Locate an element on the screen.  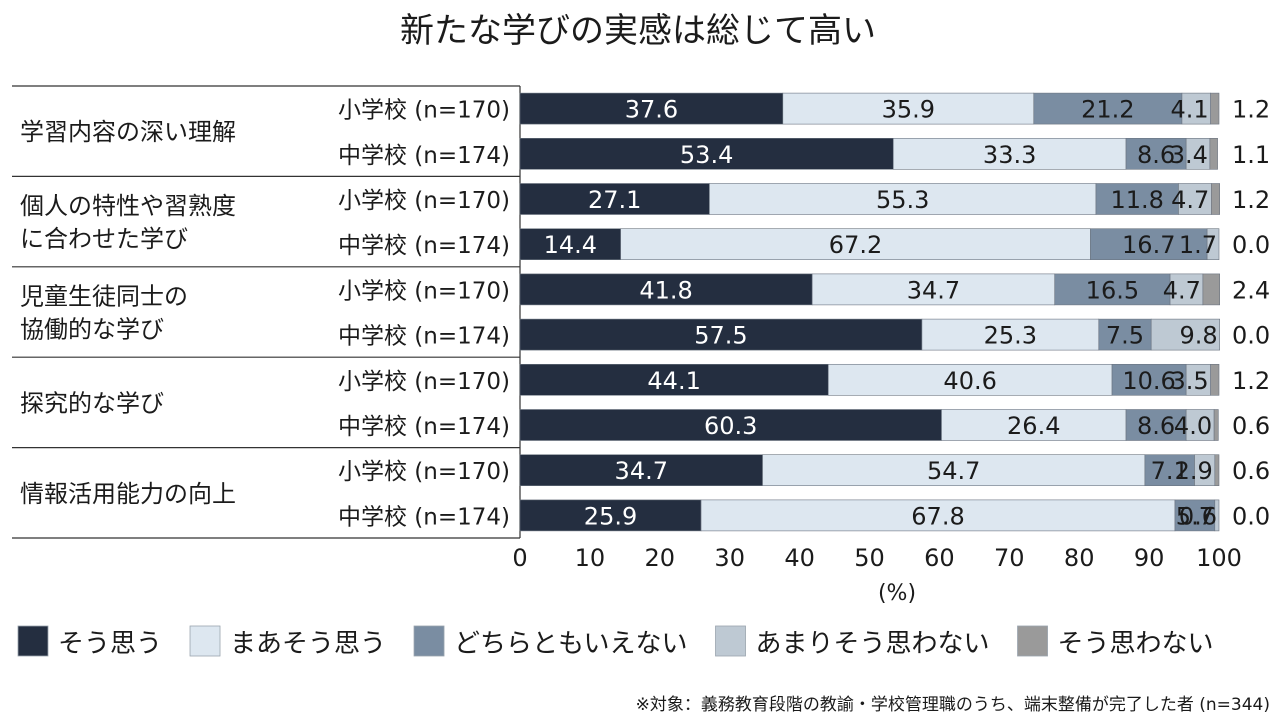
data-label: 25.9 is located at coordinates (610, 516).